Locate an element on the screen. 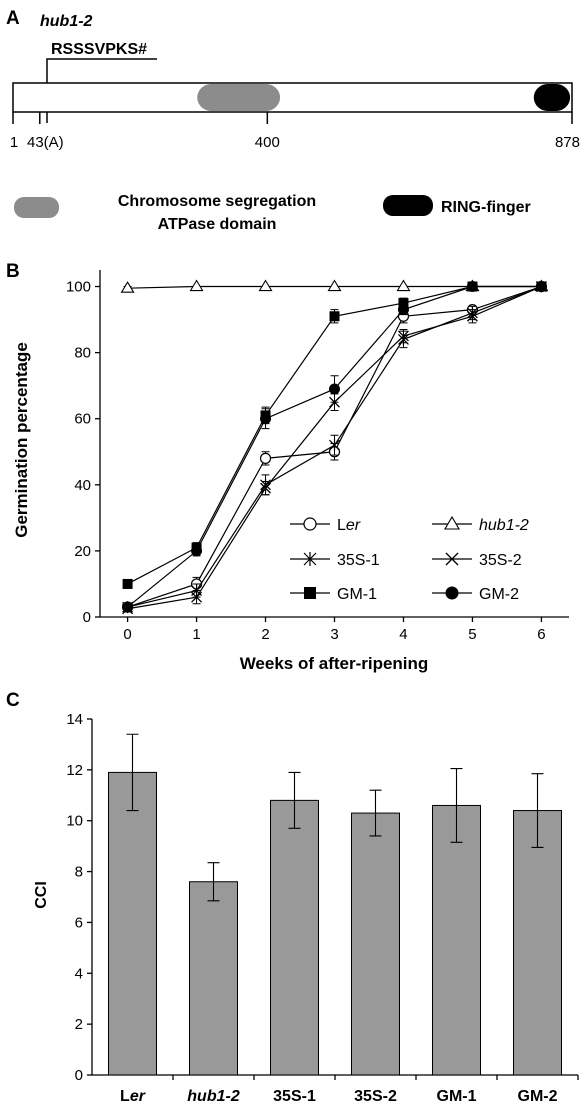 This screenshot has height=1108, width=581. mutant-label: hub1-2 is located at coordinates (66, 21).